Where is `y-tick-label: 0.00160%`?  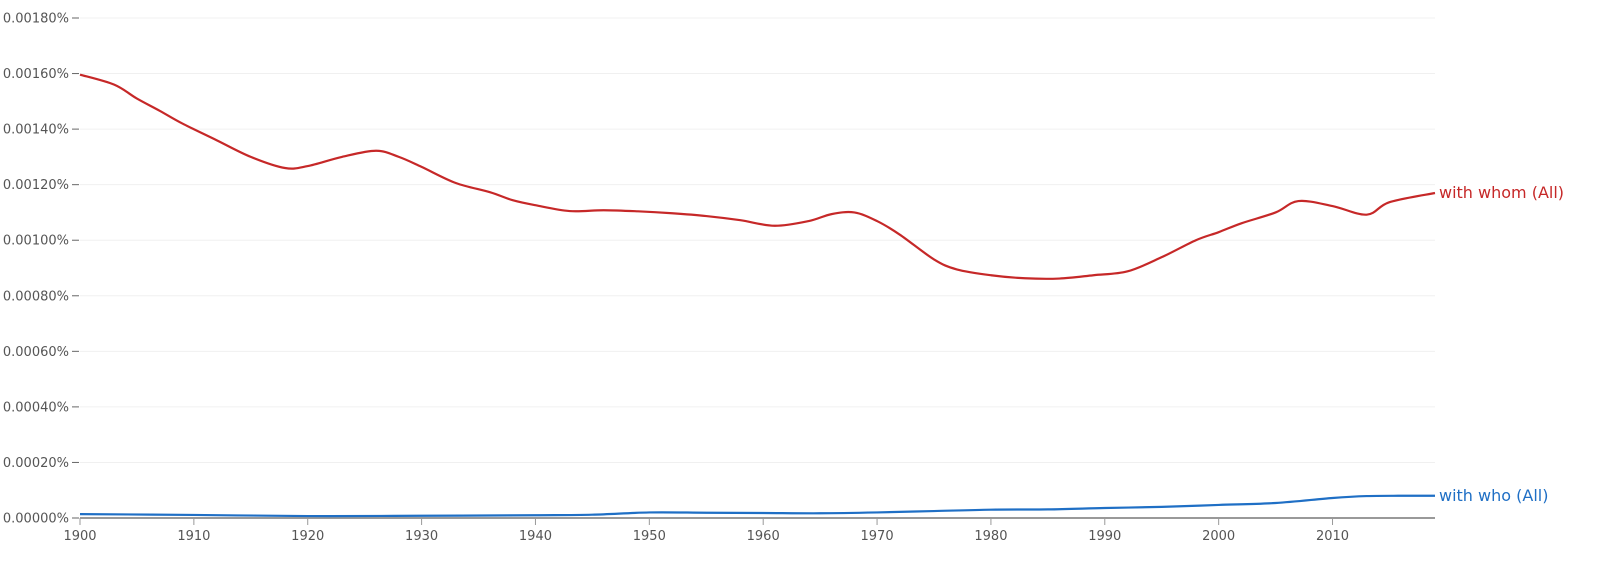 y-tick-label: 0.00160% is located at coordinates (36, 74).